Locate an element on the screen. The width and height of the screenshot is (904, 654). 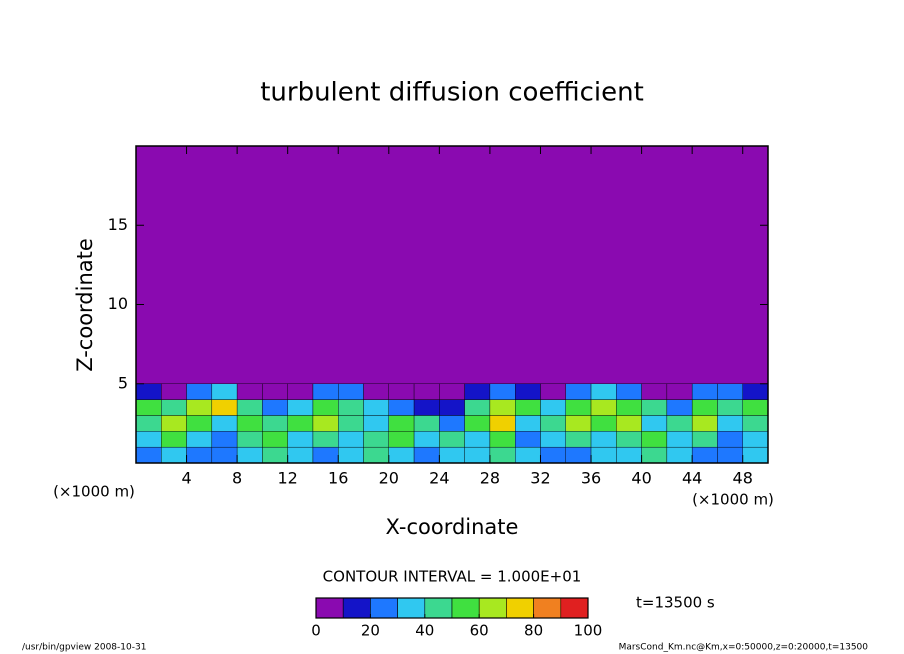
colorbar-tick-label: 20 is located at coordinates (370, 631).